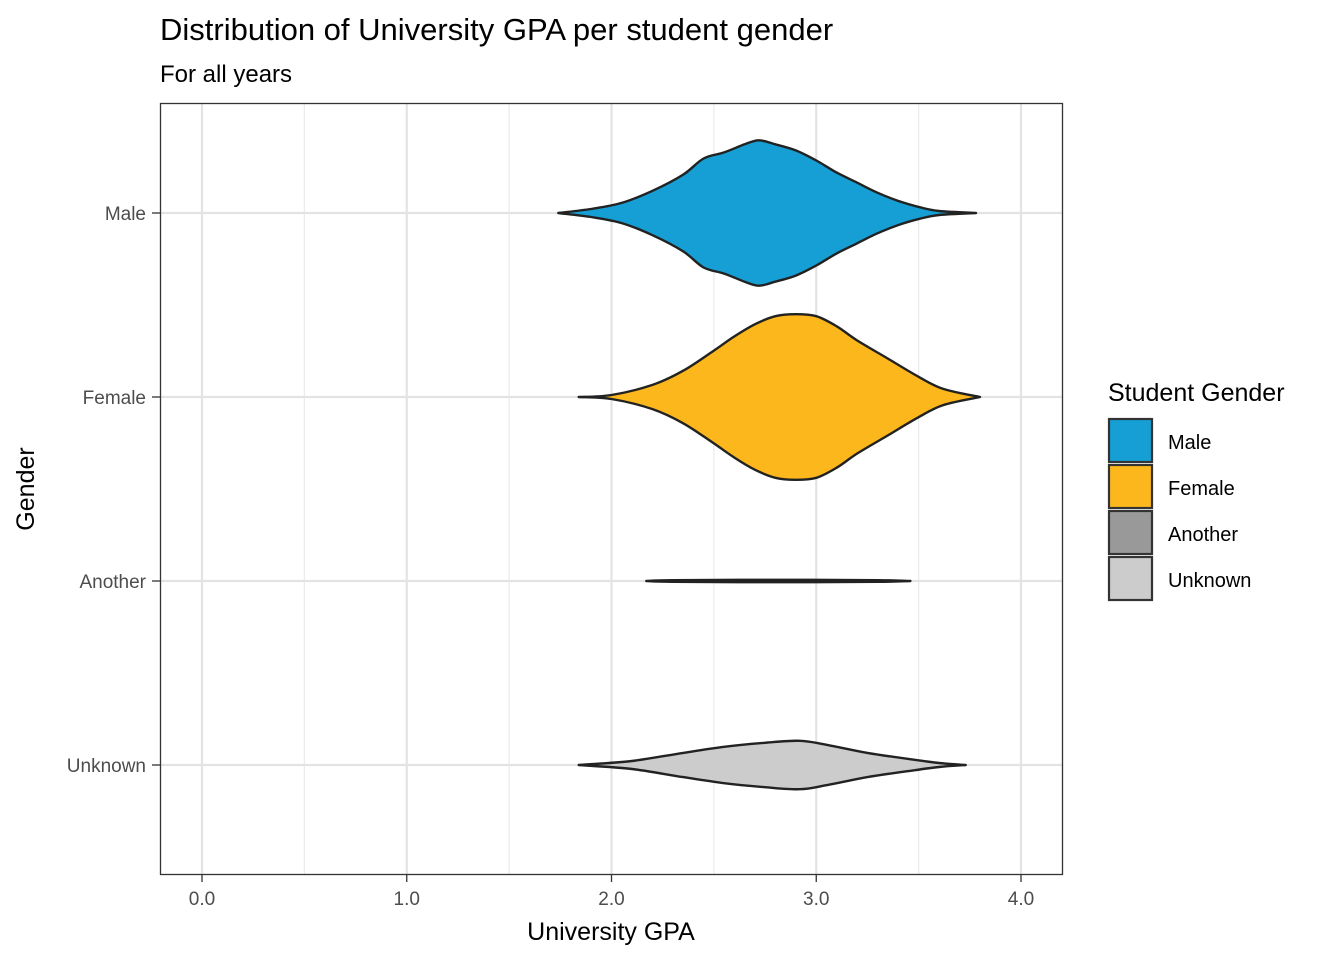 The width and height of the screenshot is (1344, 960). I want to click on x-axis-title: University GPA, so click(611, 932).